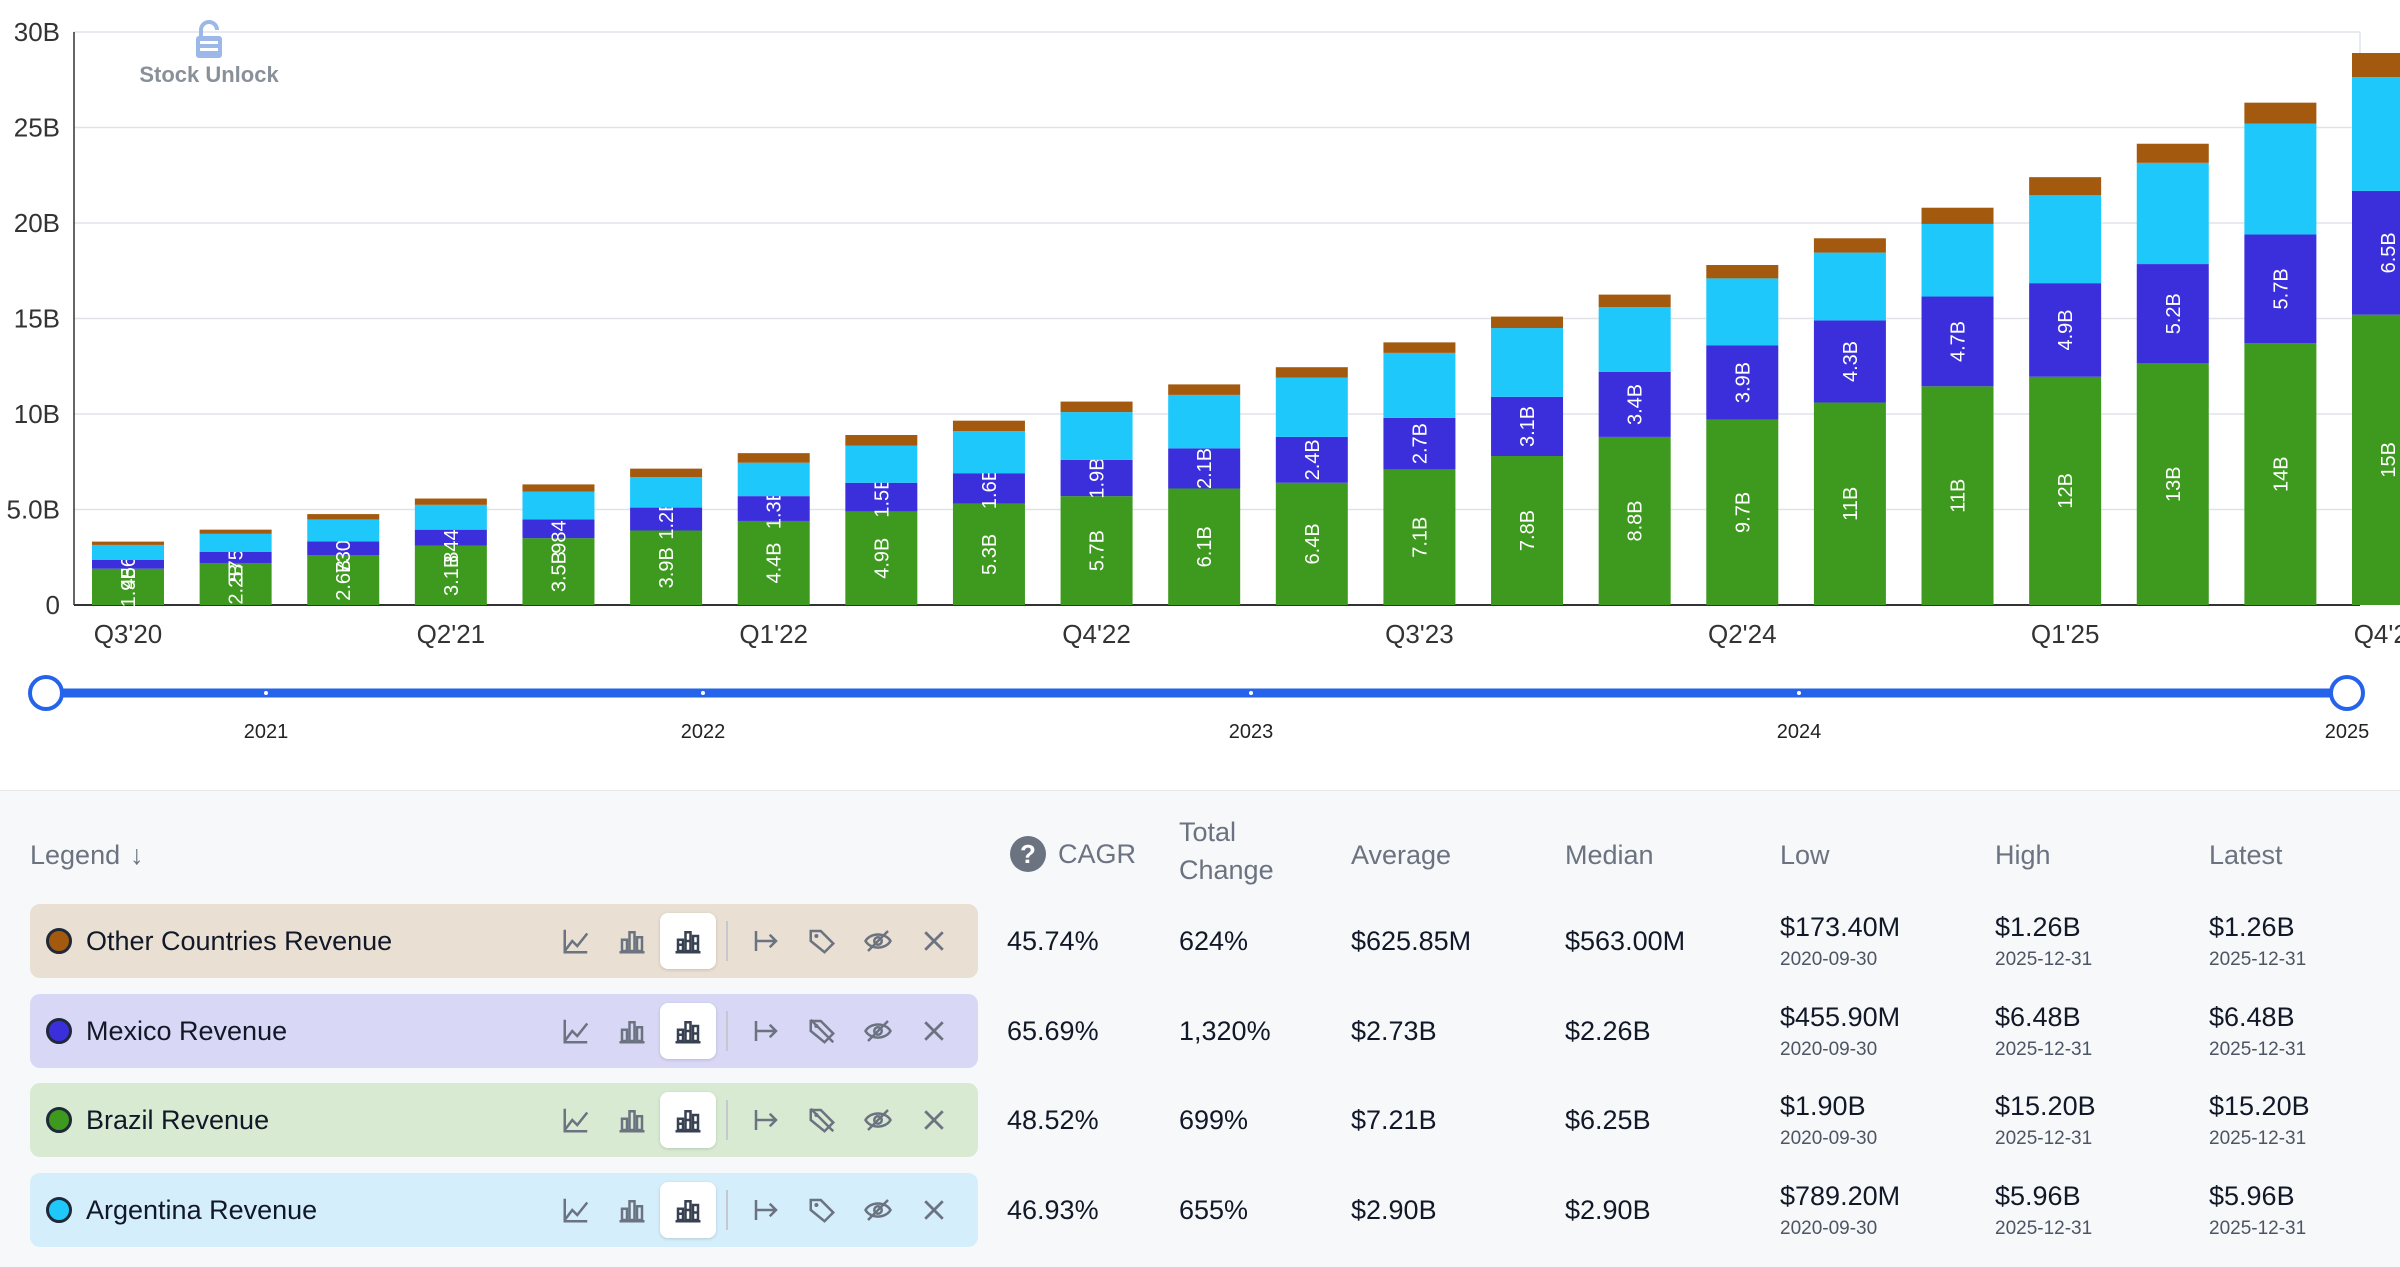 This screenshot has width=2400, height=1267. What do you see at coordinates (1959, 341) in the screenshot?
I see `bar-data-label: 4.7B` at bounding box center [1959, 341].